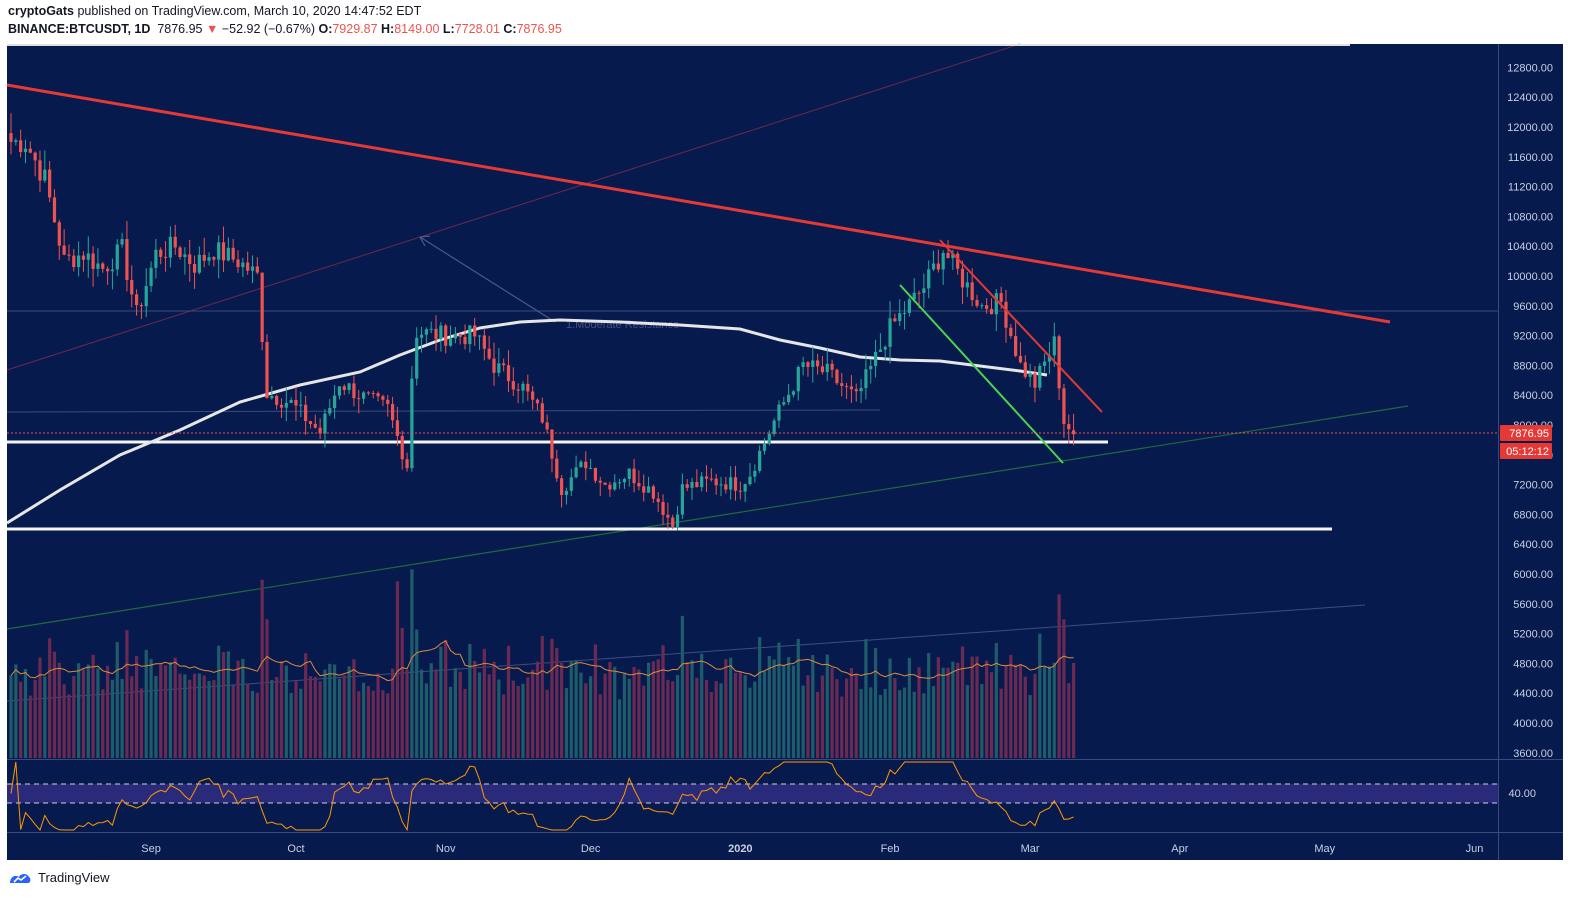 The image size is (1584, 906). Describe the element at coordinates (1530, 98) in the screenshot. I see `y-tick-label: 12400.00` at that location.